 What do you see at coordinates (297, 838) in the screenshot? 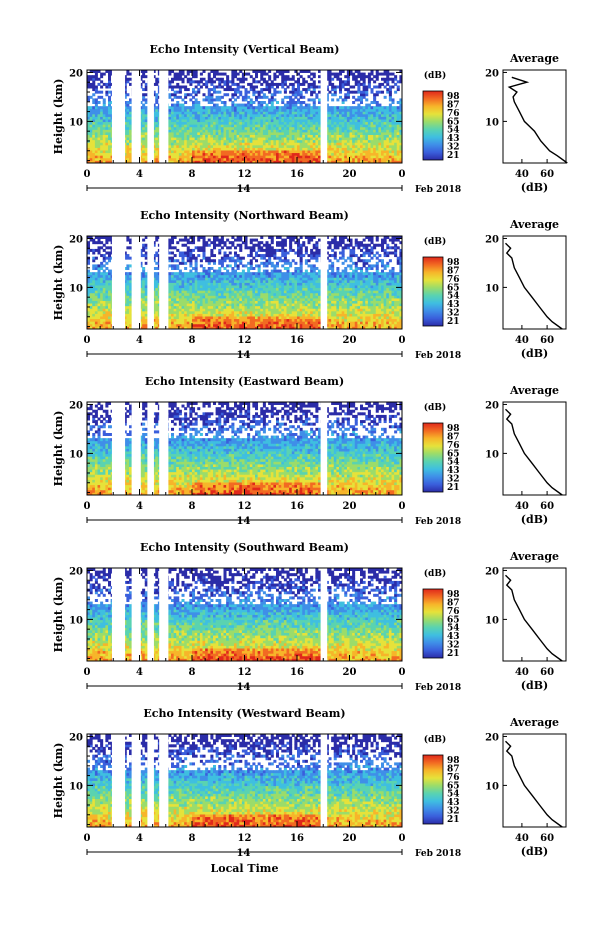
I see `x-tick-label: 16` at bounding box center [297, 838].